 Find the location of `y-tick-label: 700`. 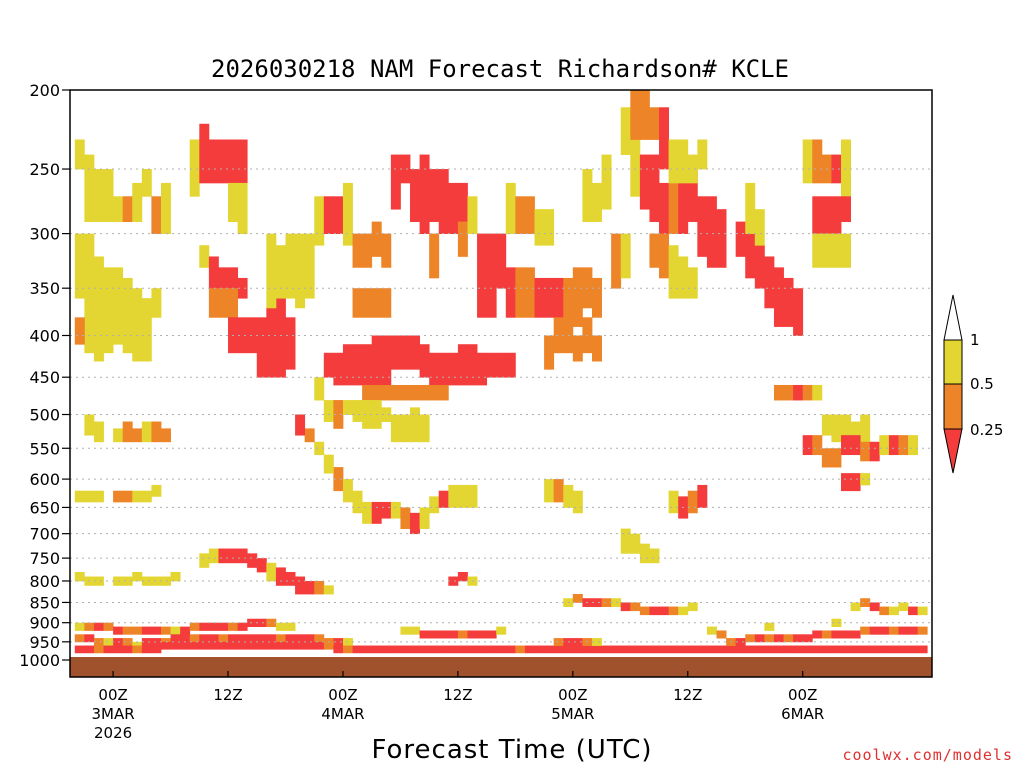

y-tick-label: 700 is located at coordinates (44, 534).